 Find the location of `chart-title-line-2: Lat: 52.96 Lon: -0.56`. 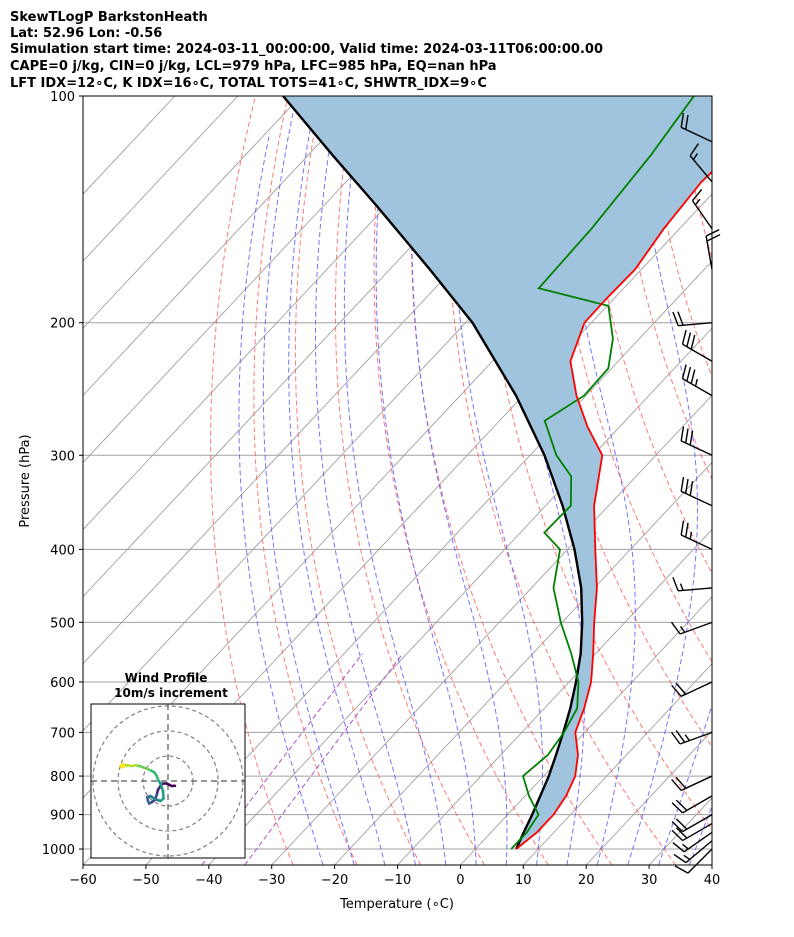

chart-title-line-2: Lat: 52.96 Lon: -0.56 is located at coordinates (86, 33).